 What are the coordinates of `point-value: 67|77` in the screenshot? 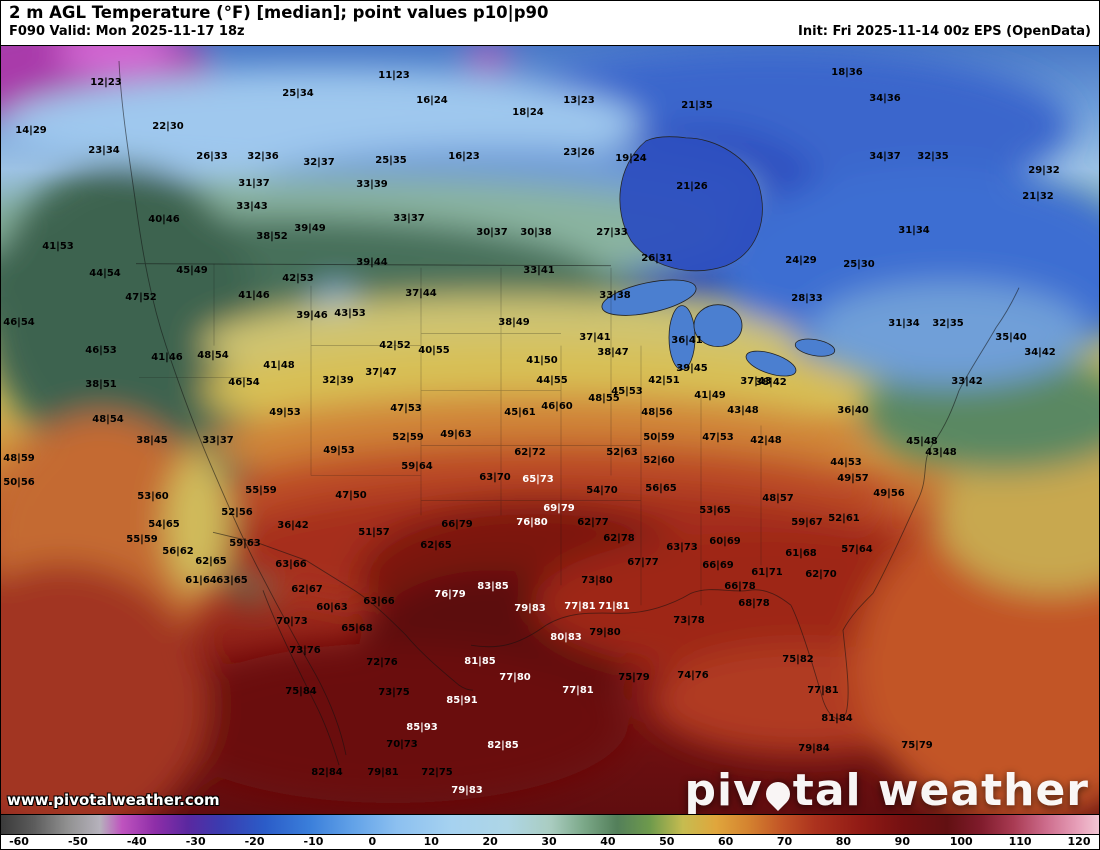 It's located at (643, 562).